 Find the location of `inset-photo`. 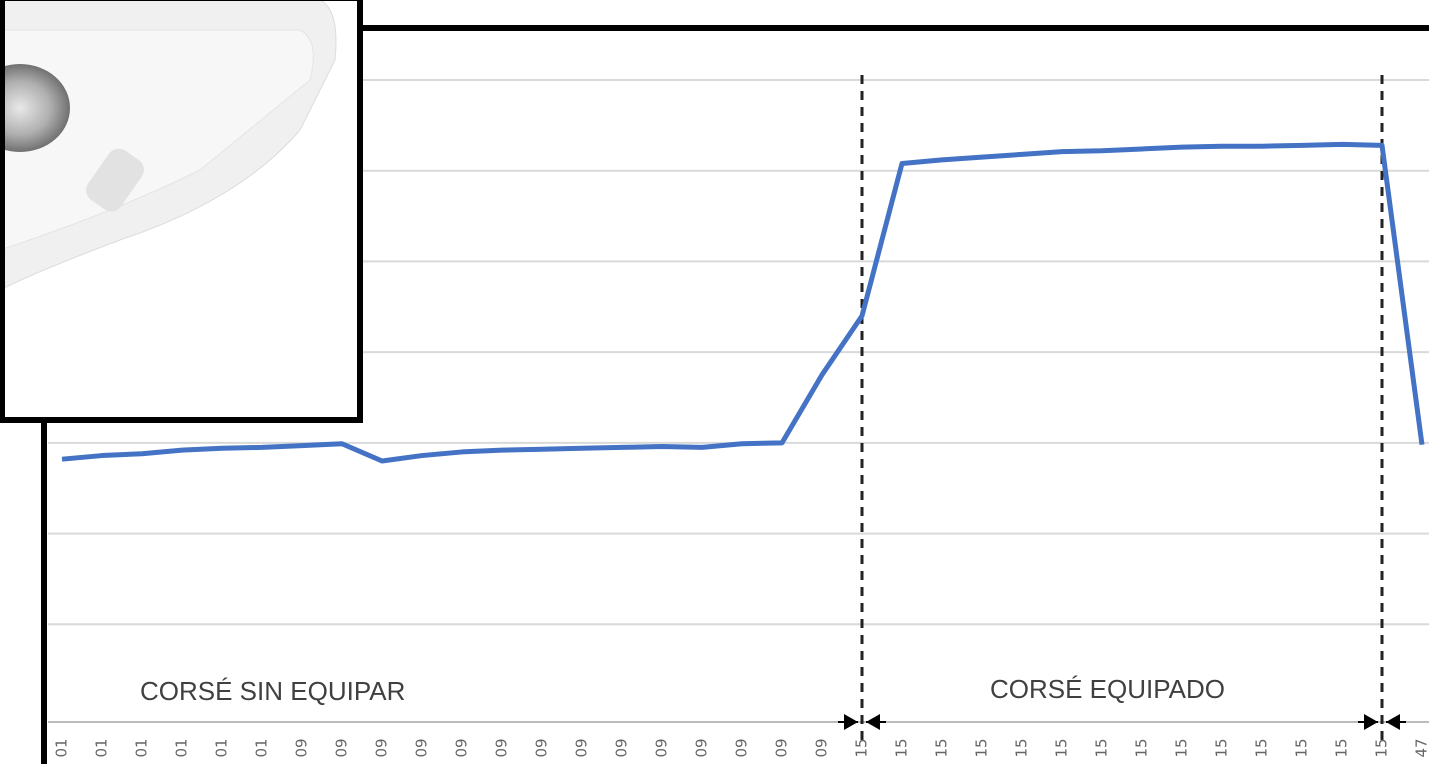

inset-photo is located at coordinates (181, 211).